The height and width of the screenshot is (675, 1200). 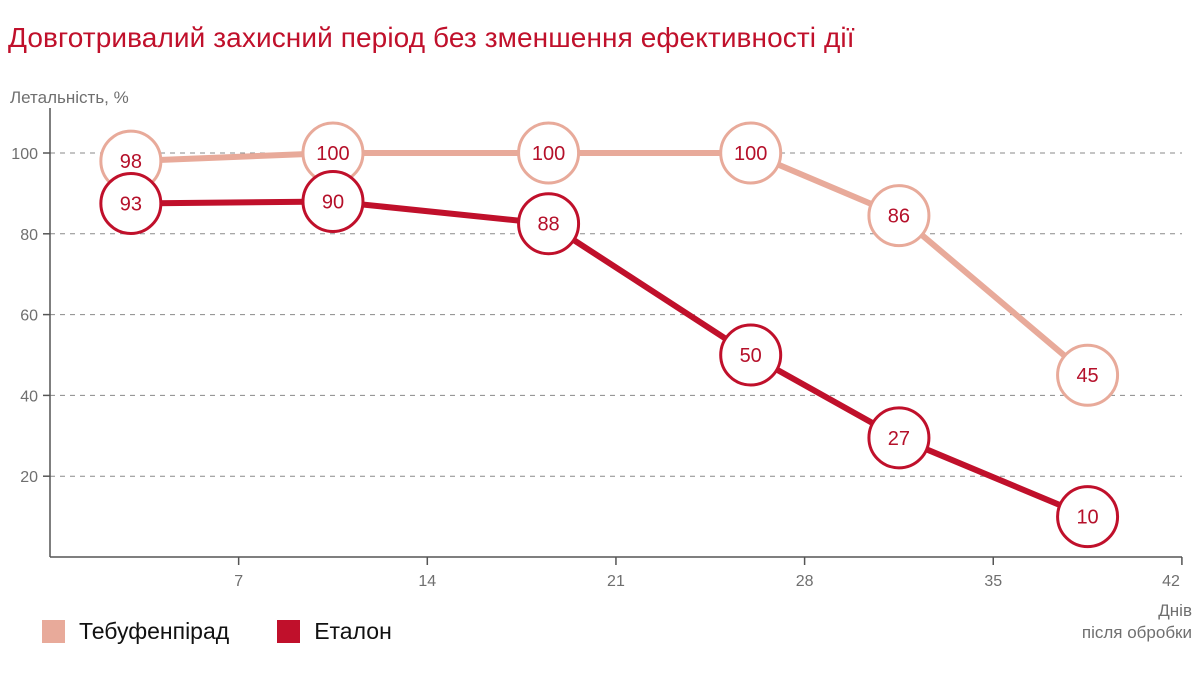 I want to click on data-label: 50, so click(x=751, y=356).